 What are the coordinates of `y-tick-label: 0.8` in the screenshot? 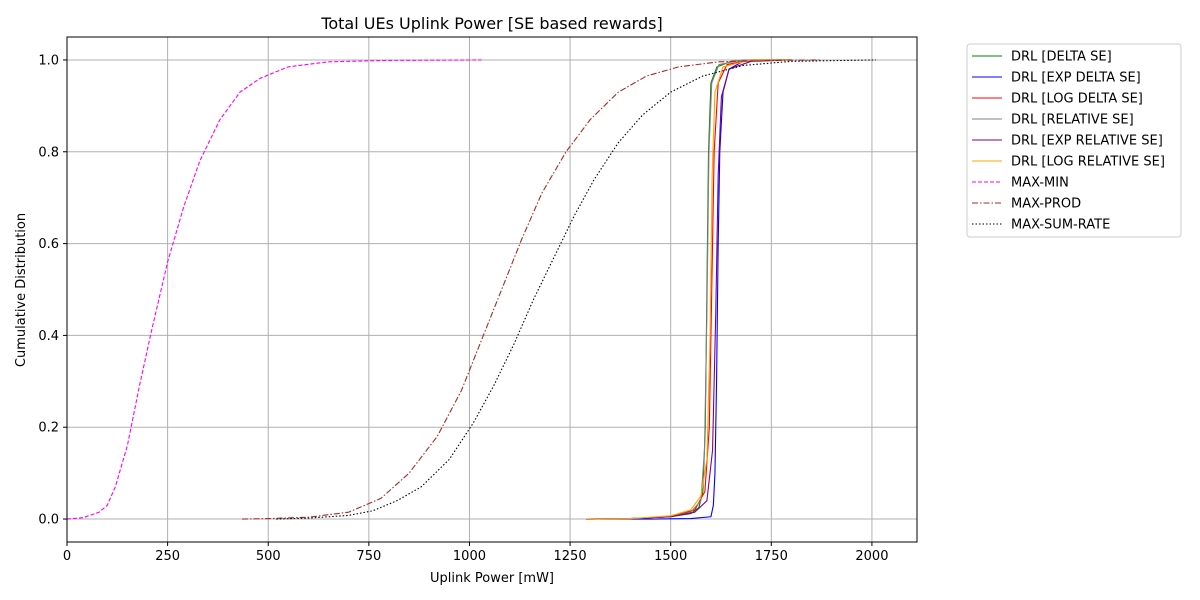 It's located at (48, 152).